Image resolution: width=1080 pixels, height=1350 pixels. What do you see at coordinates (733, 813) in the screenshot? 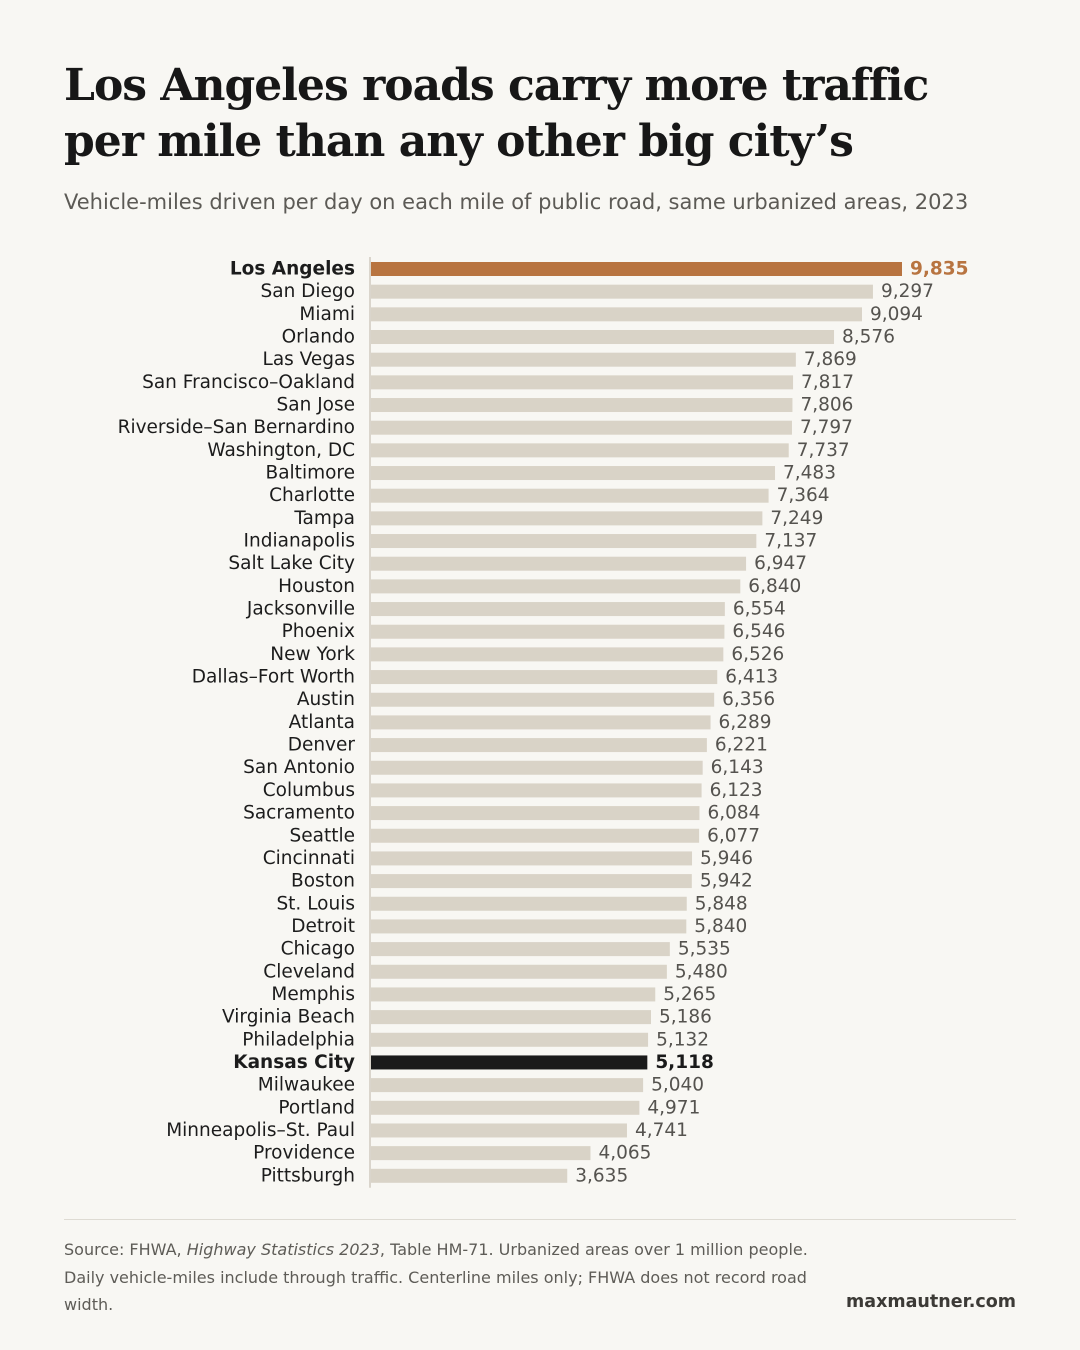
I see `value-label-sacramento: 6,084` at bounding box center [733, 813].